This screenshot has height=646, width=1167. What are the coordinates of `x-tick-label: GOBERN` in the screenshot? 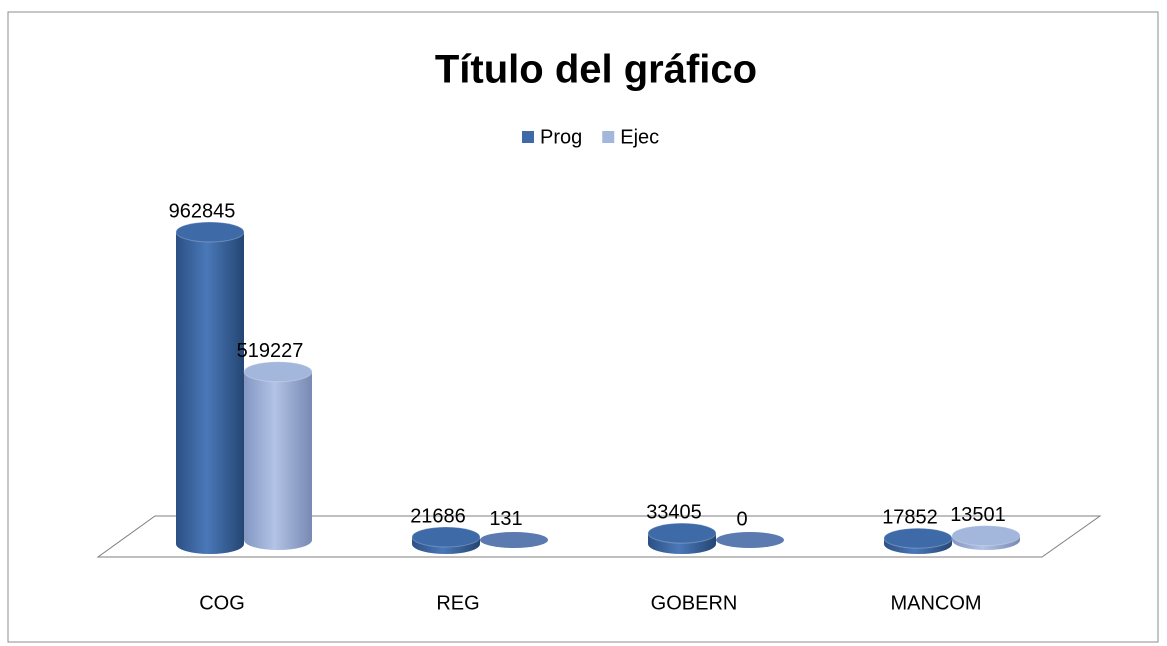 It's located at (694, 603).